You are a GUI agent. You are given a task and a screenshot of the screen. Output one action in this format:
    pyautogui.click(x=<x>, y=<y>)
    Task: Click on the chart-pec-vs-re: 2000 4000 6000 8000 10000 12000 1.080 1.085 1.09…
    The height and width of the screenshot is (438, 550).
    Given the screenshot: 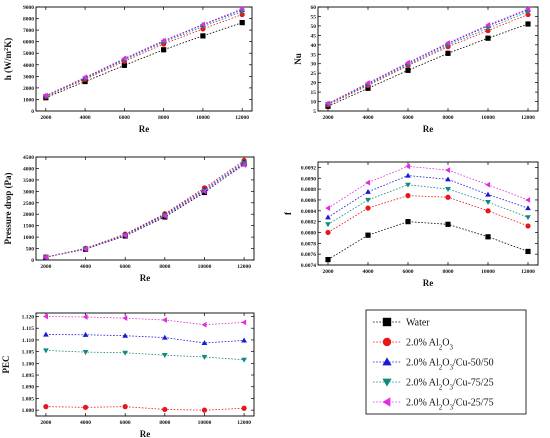 What is the action you would take?
    pyautogui.click(x=128, y=375)
    